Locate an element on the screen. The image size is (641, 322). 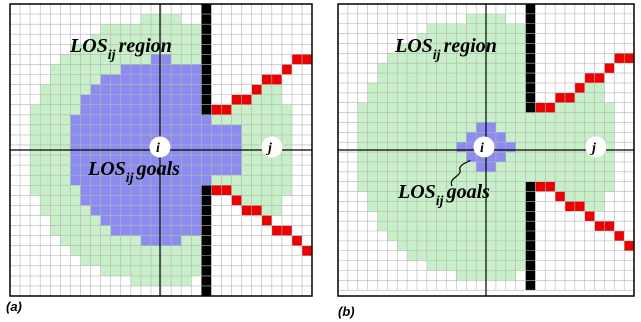
panel-a-wall-cell is located at coordinates (206, 69).